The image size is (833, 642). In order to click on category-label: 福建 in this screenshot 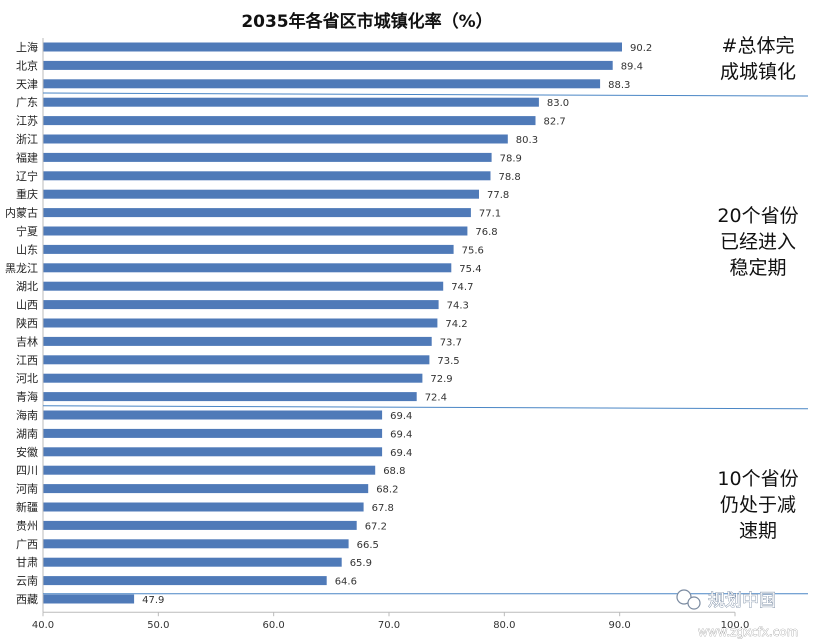, I will do `click(27, 157)`.